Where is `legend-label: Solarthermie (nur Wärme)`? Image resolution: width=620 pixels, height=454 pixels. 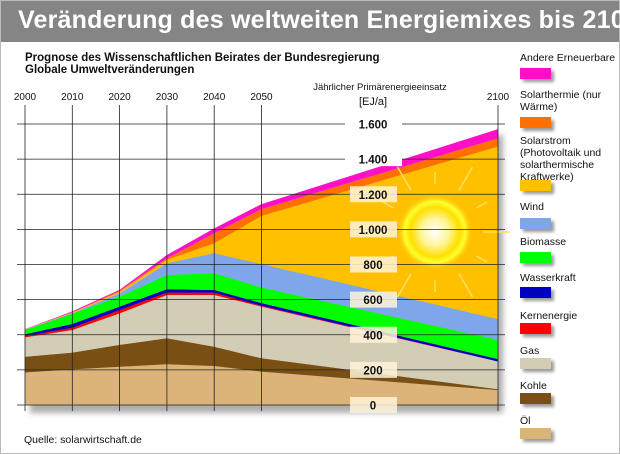 legend-label: Solarthermie (nur Wärme) is located at coordinates (561, 101).